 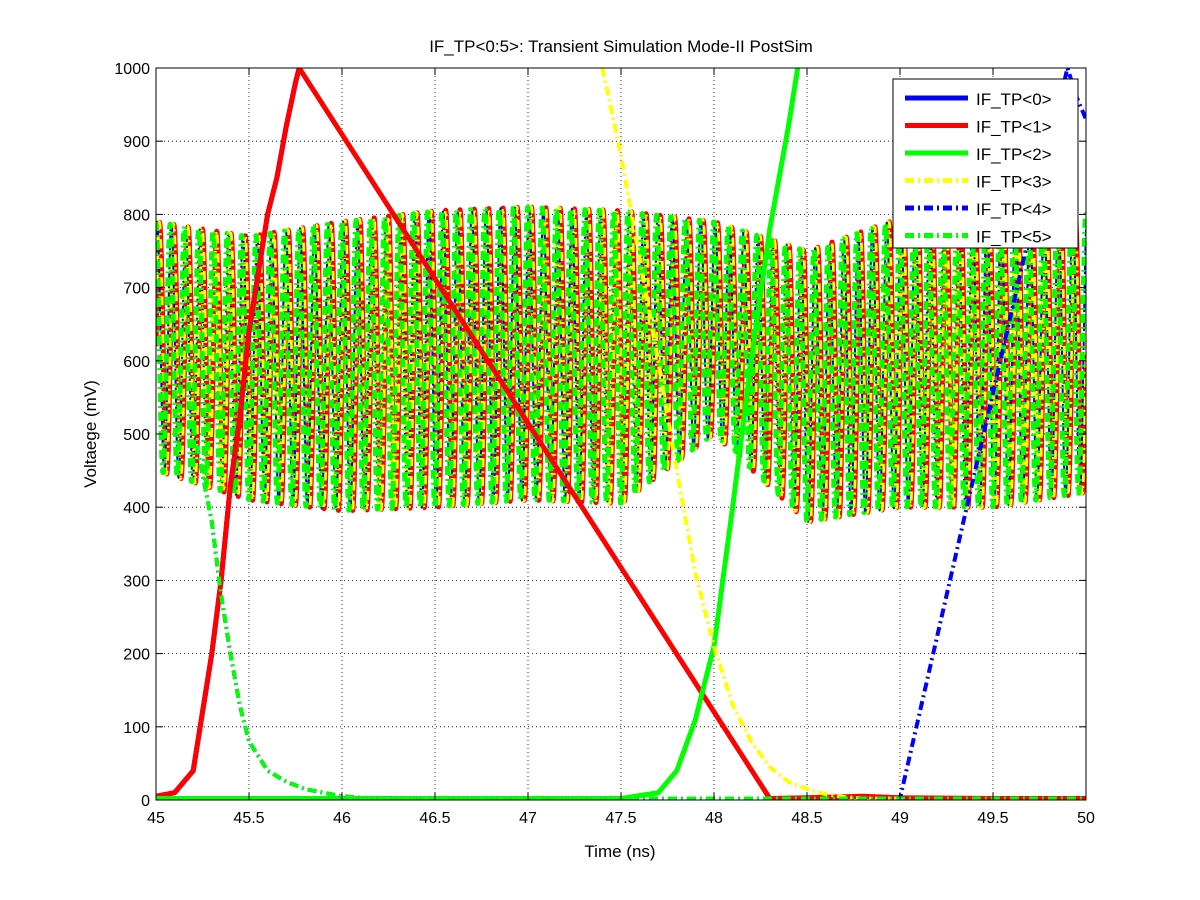 I want to click on x-tick-label: 45, so click(x=156, y=818).